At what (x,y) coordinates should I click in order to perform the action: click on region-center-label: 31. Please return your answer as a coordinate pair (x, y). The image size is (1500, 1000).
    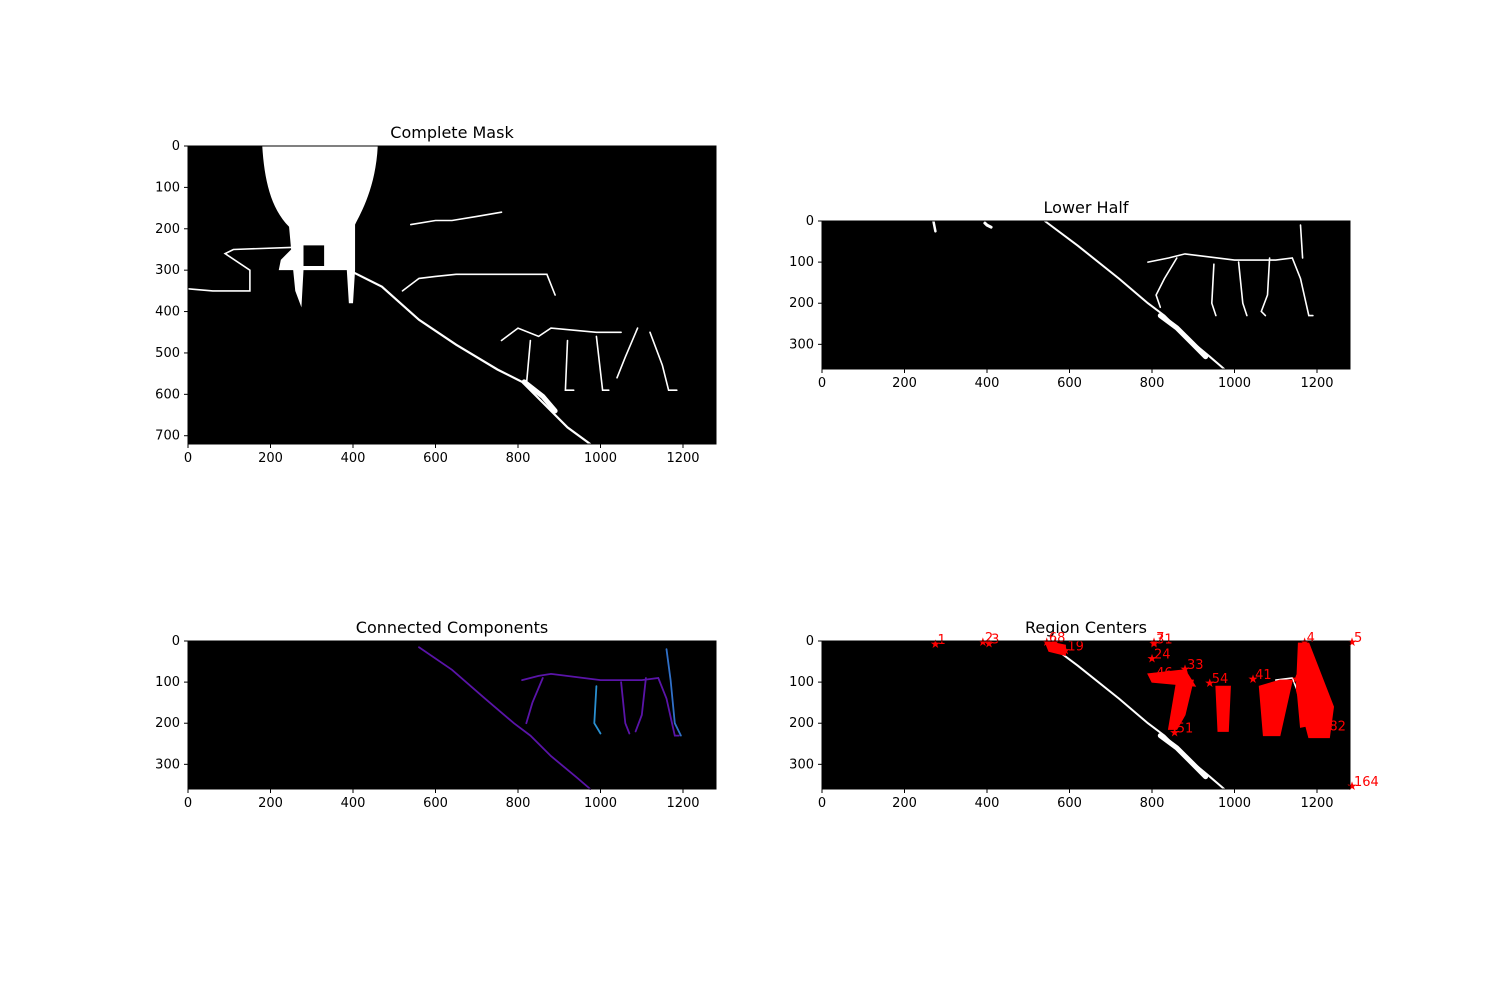
    Looking at the image, I should click on (1164, 639).